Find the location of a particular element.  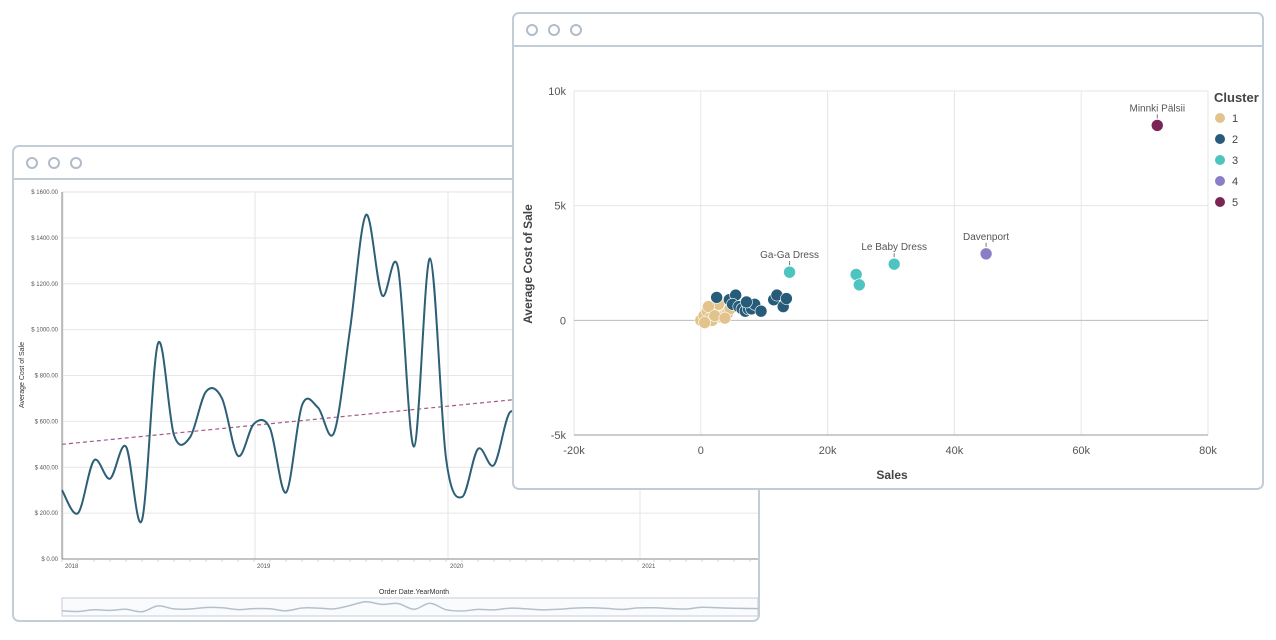

y-tick-label: $ 600.00 is located at coordinates (47, 422).